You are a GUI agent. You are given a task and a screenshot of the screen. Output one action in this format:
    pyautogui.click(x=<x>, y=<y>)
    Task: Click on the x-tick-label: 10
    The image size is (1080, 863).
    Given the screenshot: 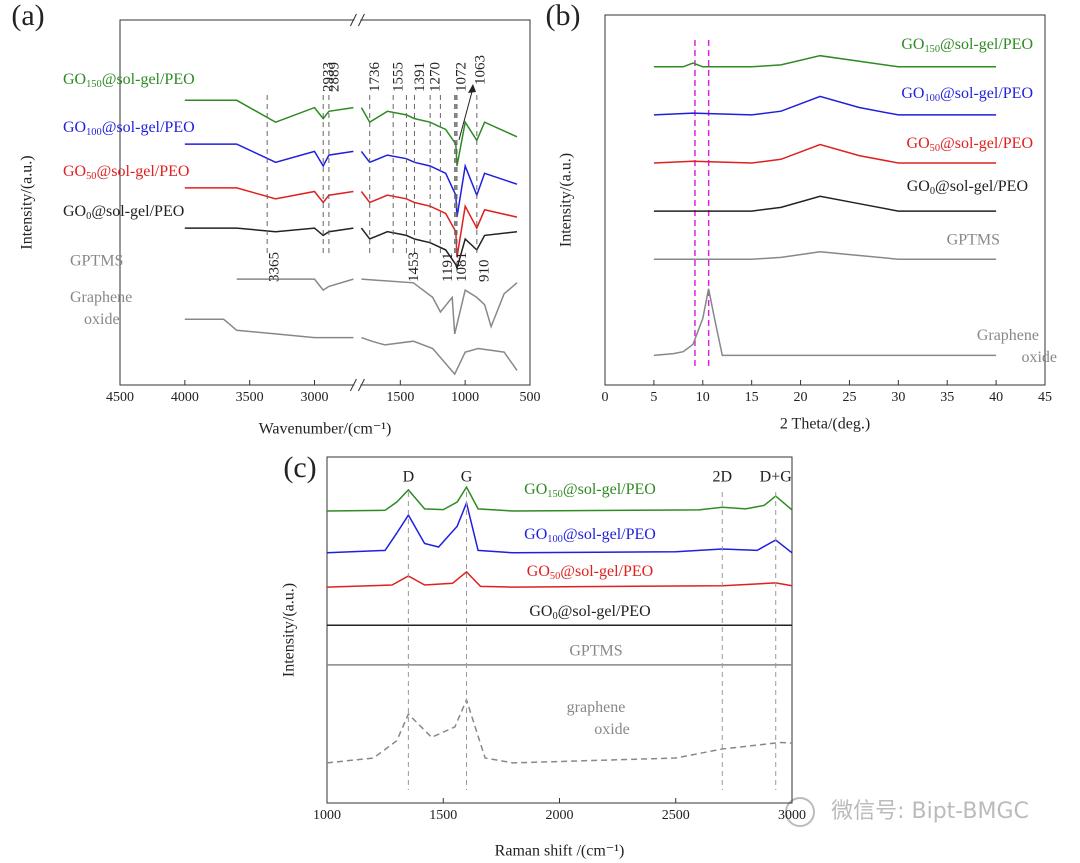 What is the action you would take?
    pyautogui.click(x=703, y=397)
    